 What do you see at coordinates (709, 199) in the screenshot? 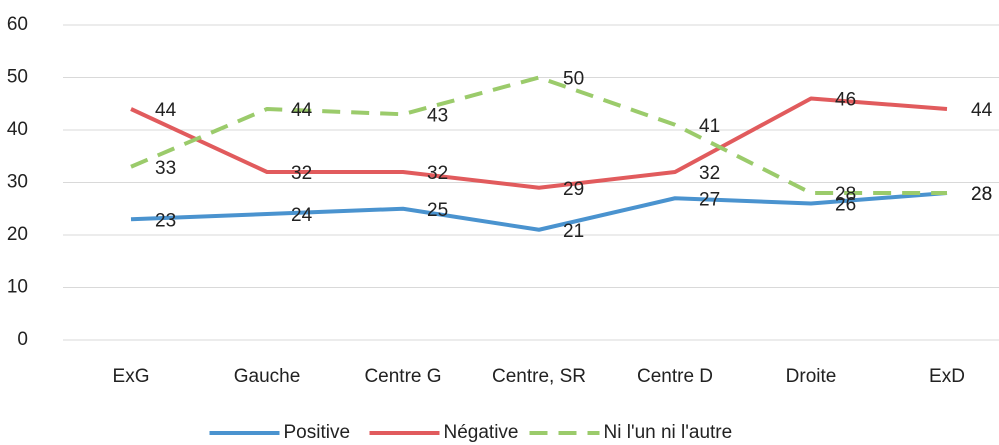
I see `data-label: 27` at bounding box center [709, 199].